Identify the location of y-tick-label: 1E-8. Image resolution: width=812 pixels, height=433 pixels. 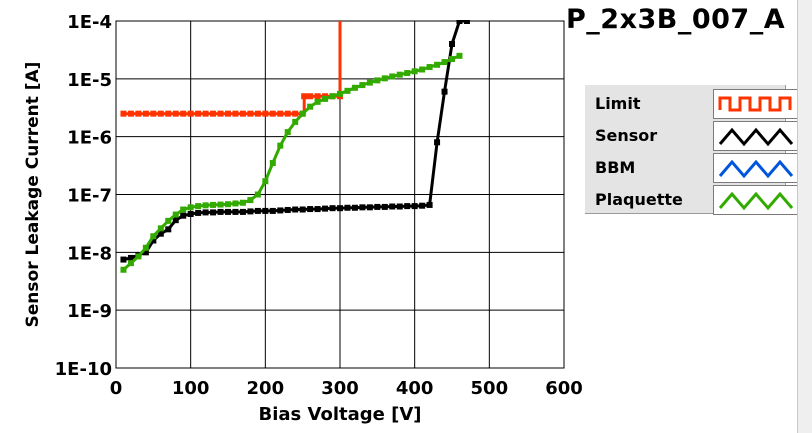
(89, 253).